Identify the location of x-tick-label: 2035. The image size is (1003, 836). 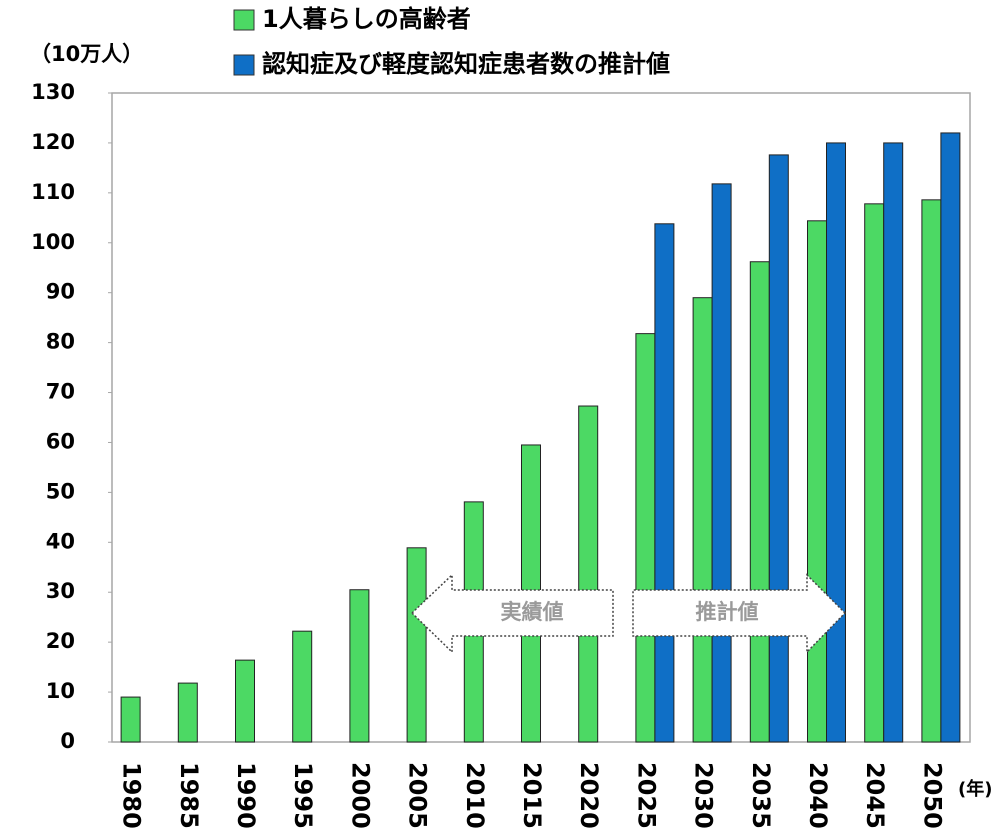
(761, 795).